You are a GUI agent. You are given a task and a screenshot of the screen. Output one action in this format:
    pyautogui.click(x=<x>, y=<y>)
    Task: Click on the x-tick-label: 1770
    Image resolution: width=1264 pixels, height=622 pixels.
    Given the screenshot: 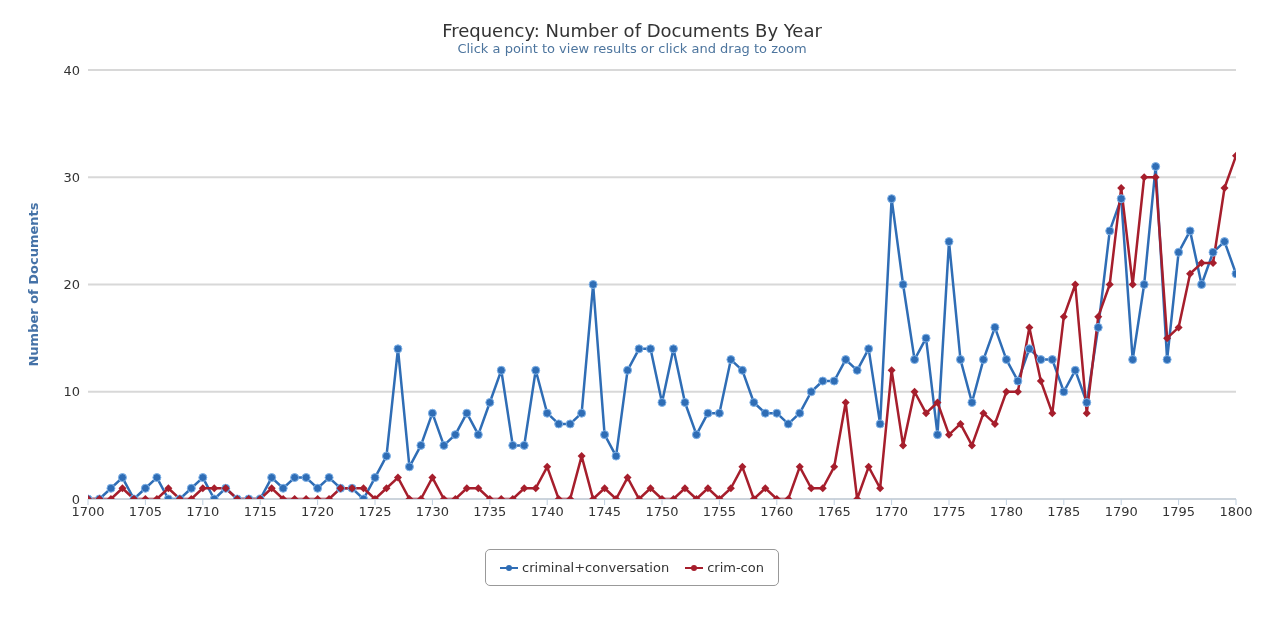 What is the action you would take?
    pyautogui.click(x=892, y=512)
    